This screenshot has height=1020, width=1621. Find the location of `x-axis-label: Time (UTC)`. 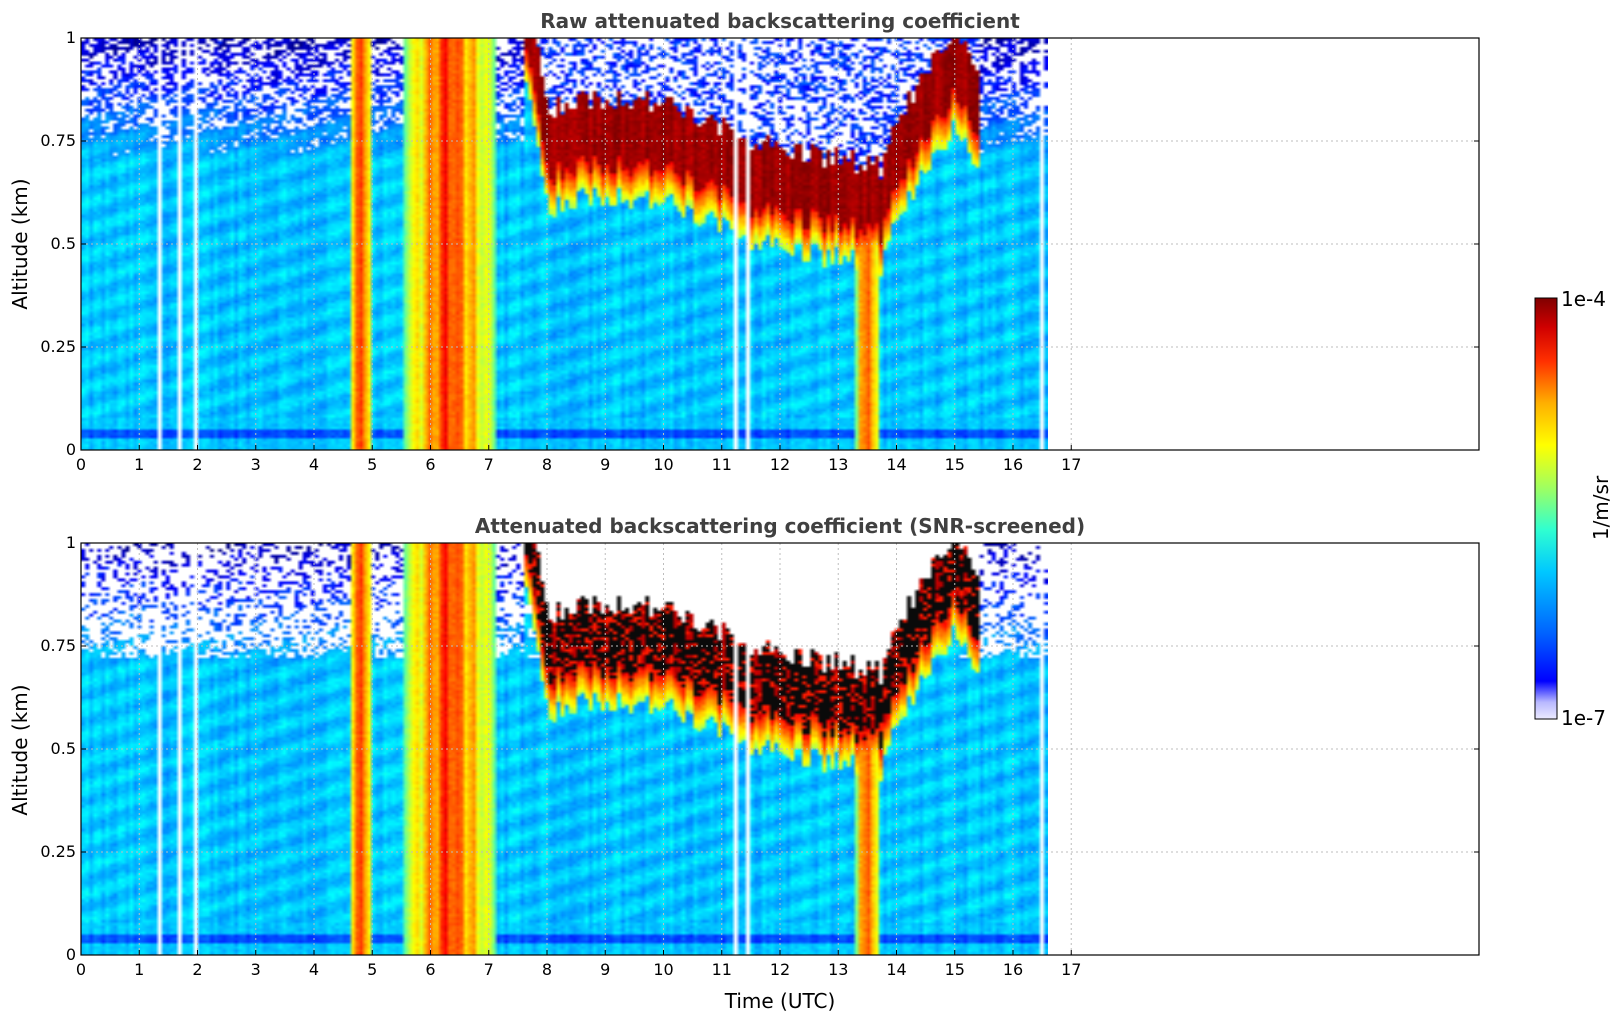

x-axis-label: Time (UTC) is located at coordinates (780, 1001).